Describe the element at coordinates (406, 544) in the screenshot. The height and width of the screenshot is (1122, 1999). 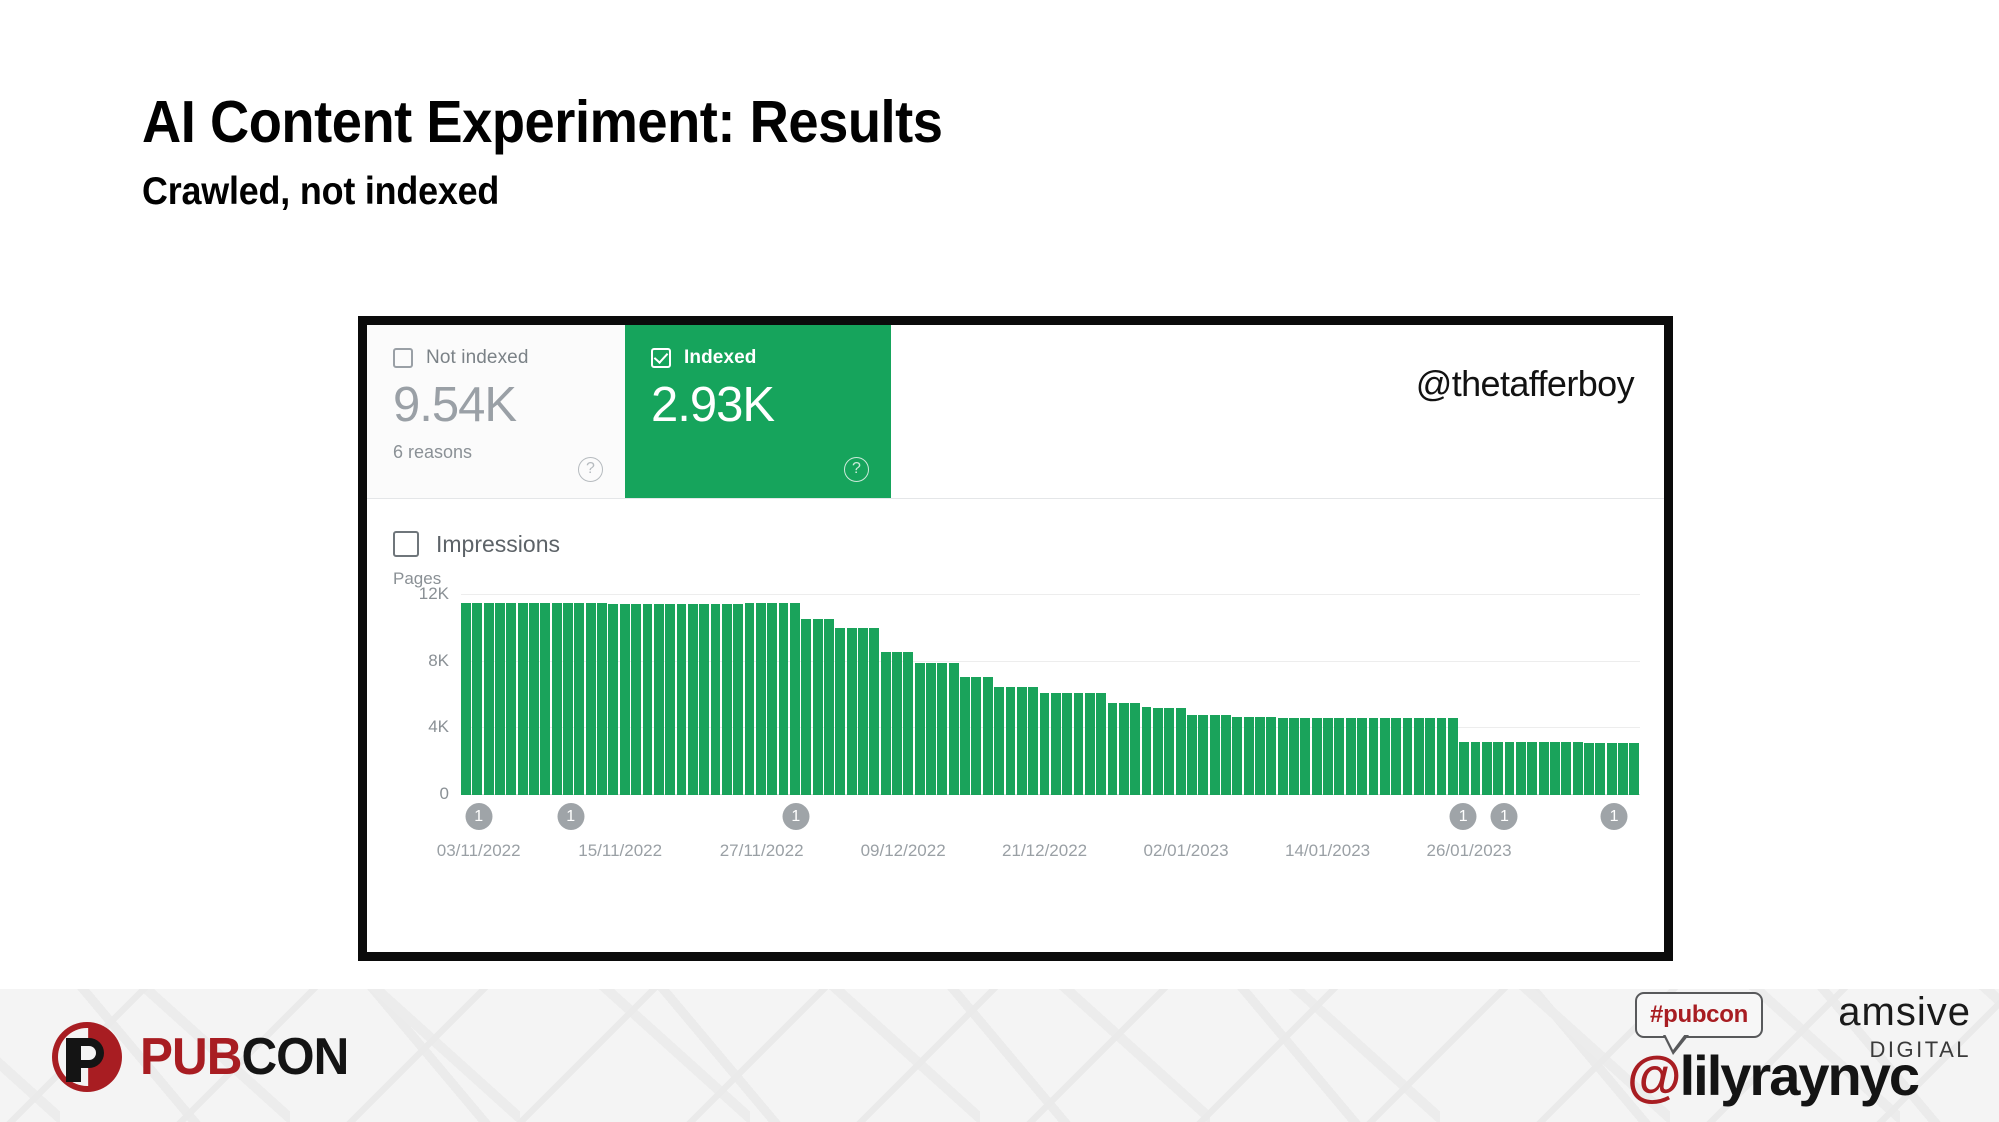
I see `checkbox-icon-impressions` at that location.